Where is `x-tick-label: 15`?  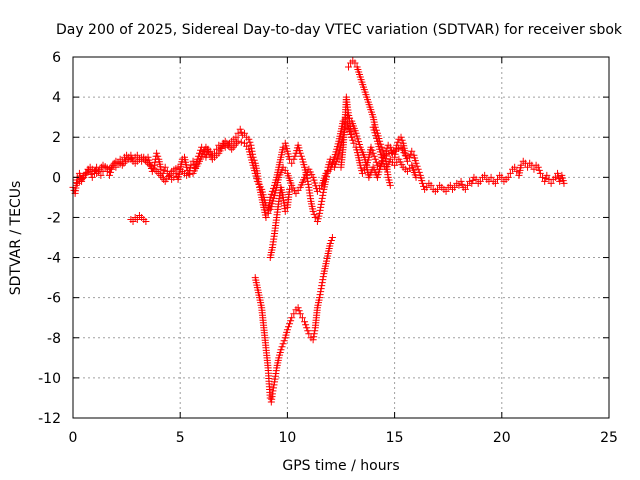
x-tick-label: 15 is located at coordinates (395, 438).